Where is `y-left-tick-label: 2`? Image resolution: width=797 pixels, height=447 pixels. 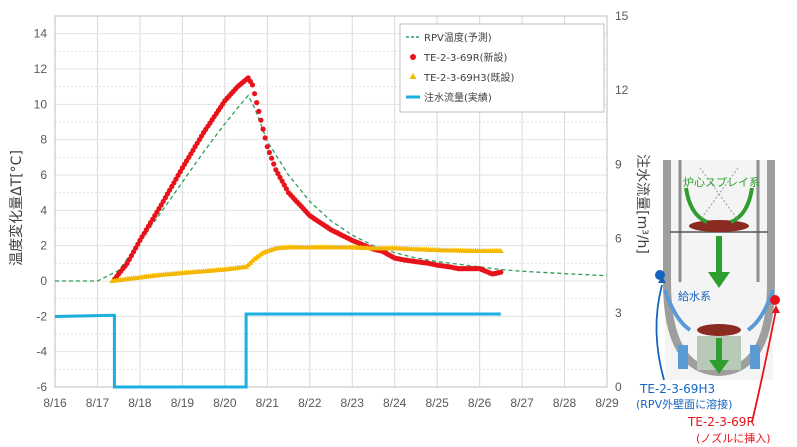 y-left-tick-label: 2 is located at coordinates (43, 246).